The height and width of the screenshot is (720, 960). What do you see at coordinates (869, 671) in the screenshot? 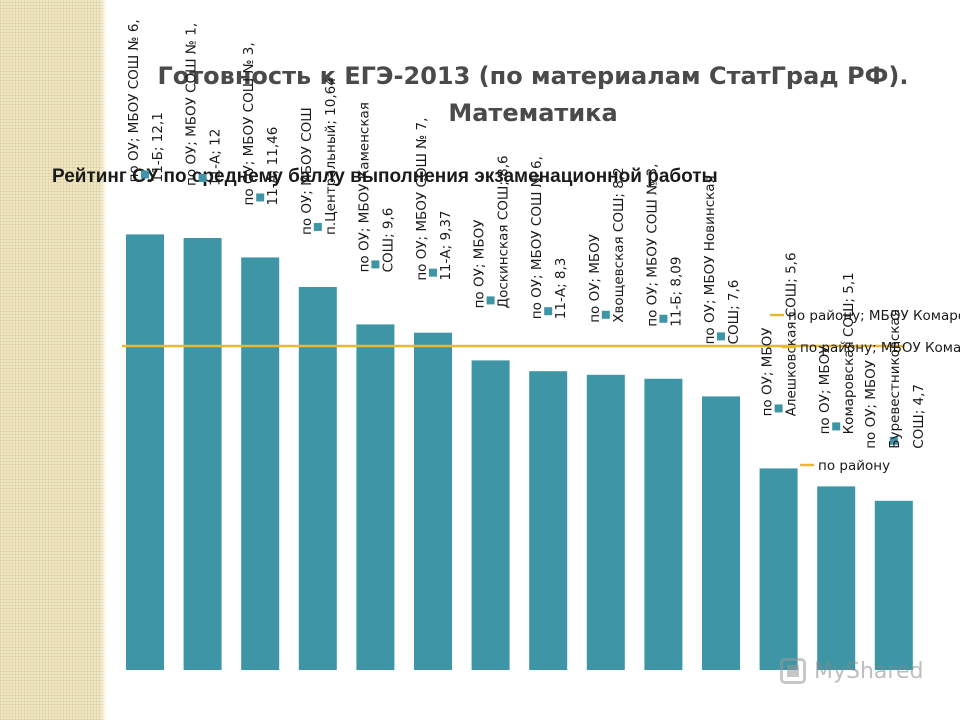
I see `watermark-text: MyShared` at bounding box center [869, 671].